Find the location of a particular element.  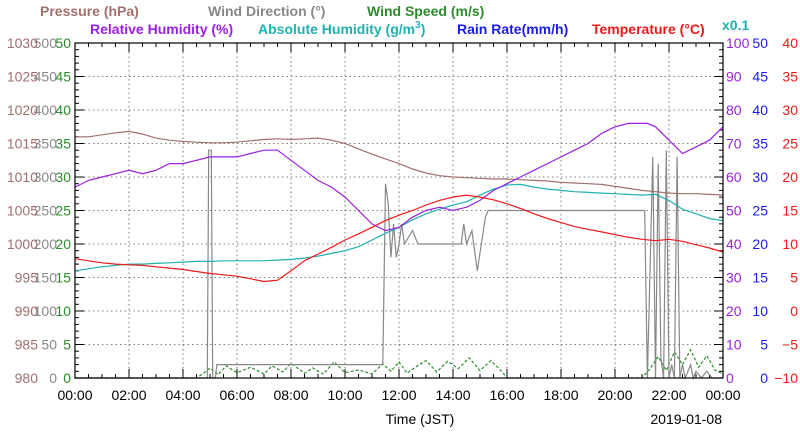

y-tick-label-pressure: 1020 is located at coordinates (22, 110).